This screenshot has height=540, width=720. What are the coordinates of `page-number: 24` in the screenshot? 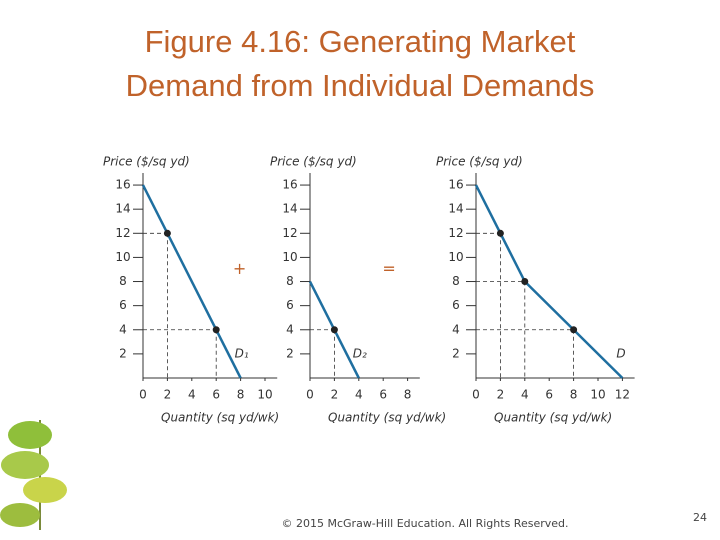 It's located at (700, 517).